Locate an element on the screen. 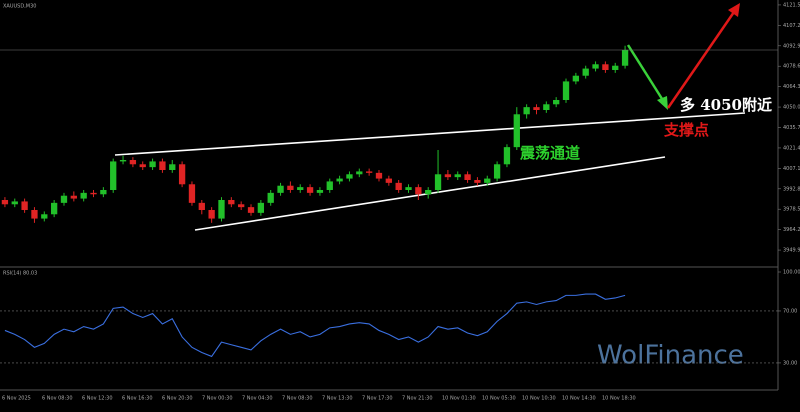 This screenshot has width=800, height=412. x-tick-label: 10 Nov 10:30 is located at coordinates (539, 399).